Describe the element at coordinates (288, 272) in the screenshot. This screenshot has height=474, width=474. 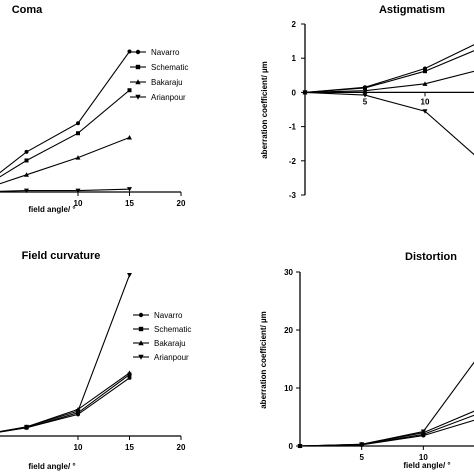
I see `y-tick-label: 30` at that location.